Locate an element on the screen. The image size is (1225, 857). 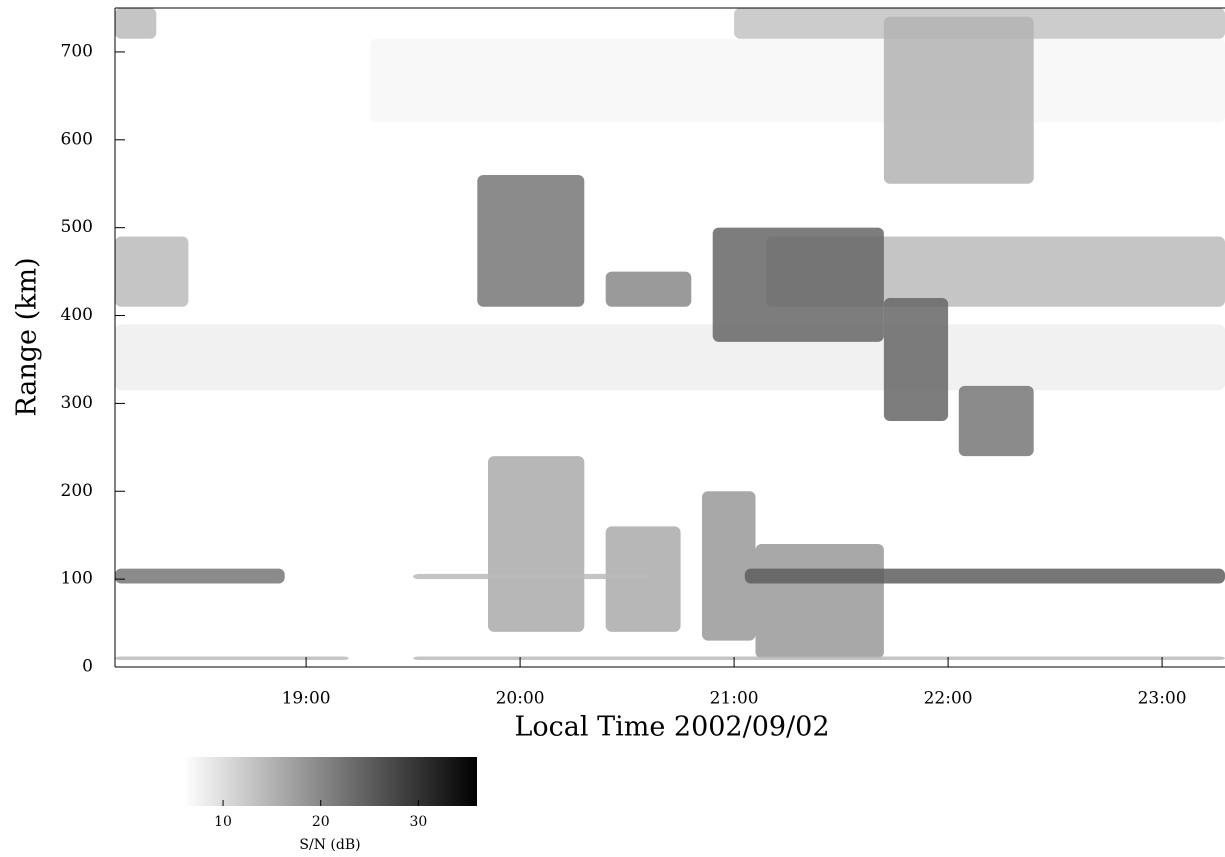
y-tick-label: 400 is located at coordinates (77, 315).